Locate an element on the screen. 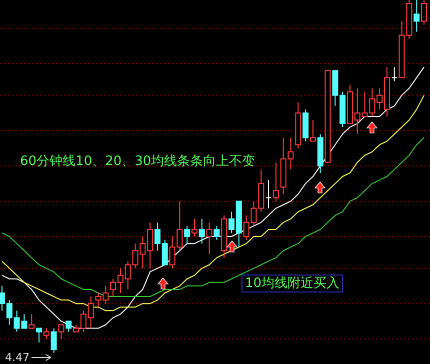  annotation: 10均线附近买入 is located at coordinates (292, 283).